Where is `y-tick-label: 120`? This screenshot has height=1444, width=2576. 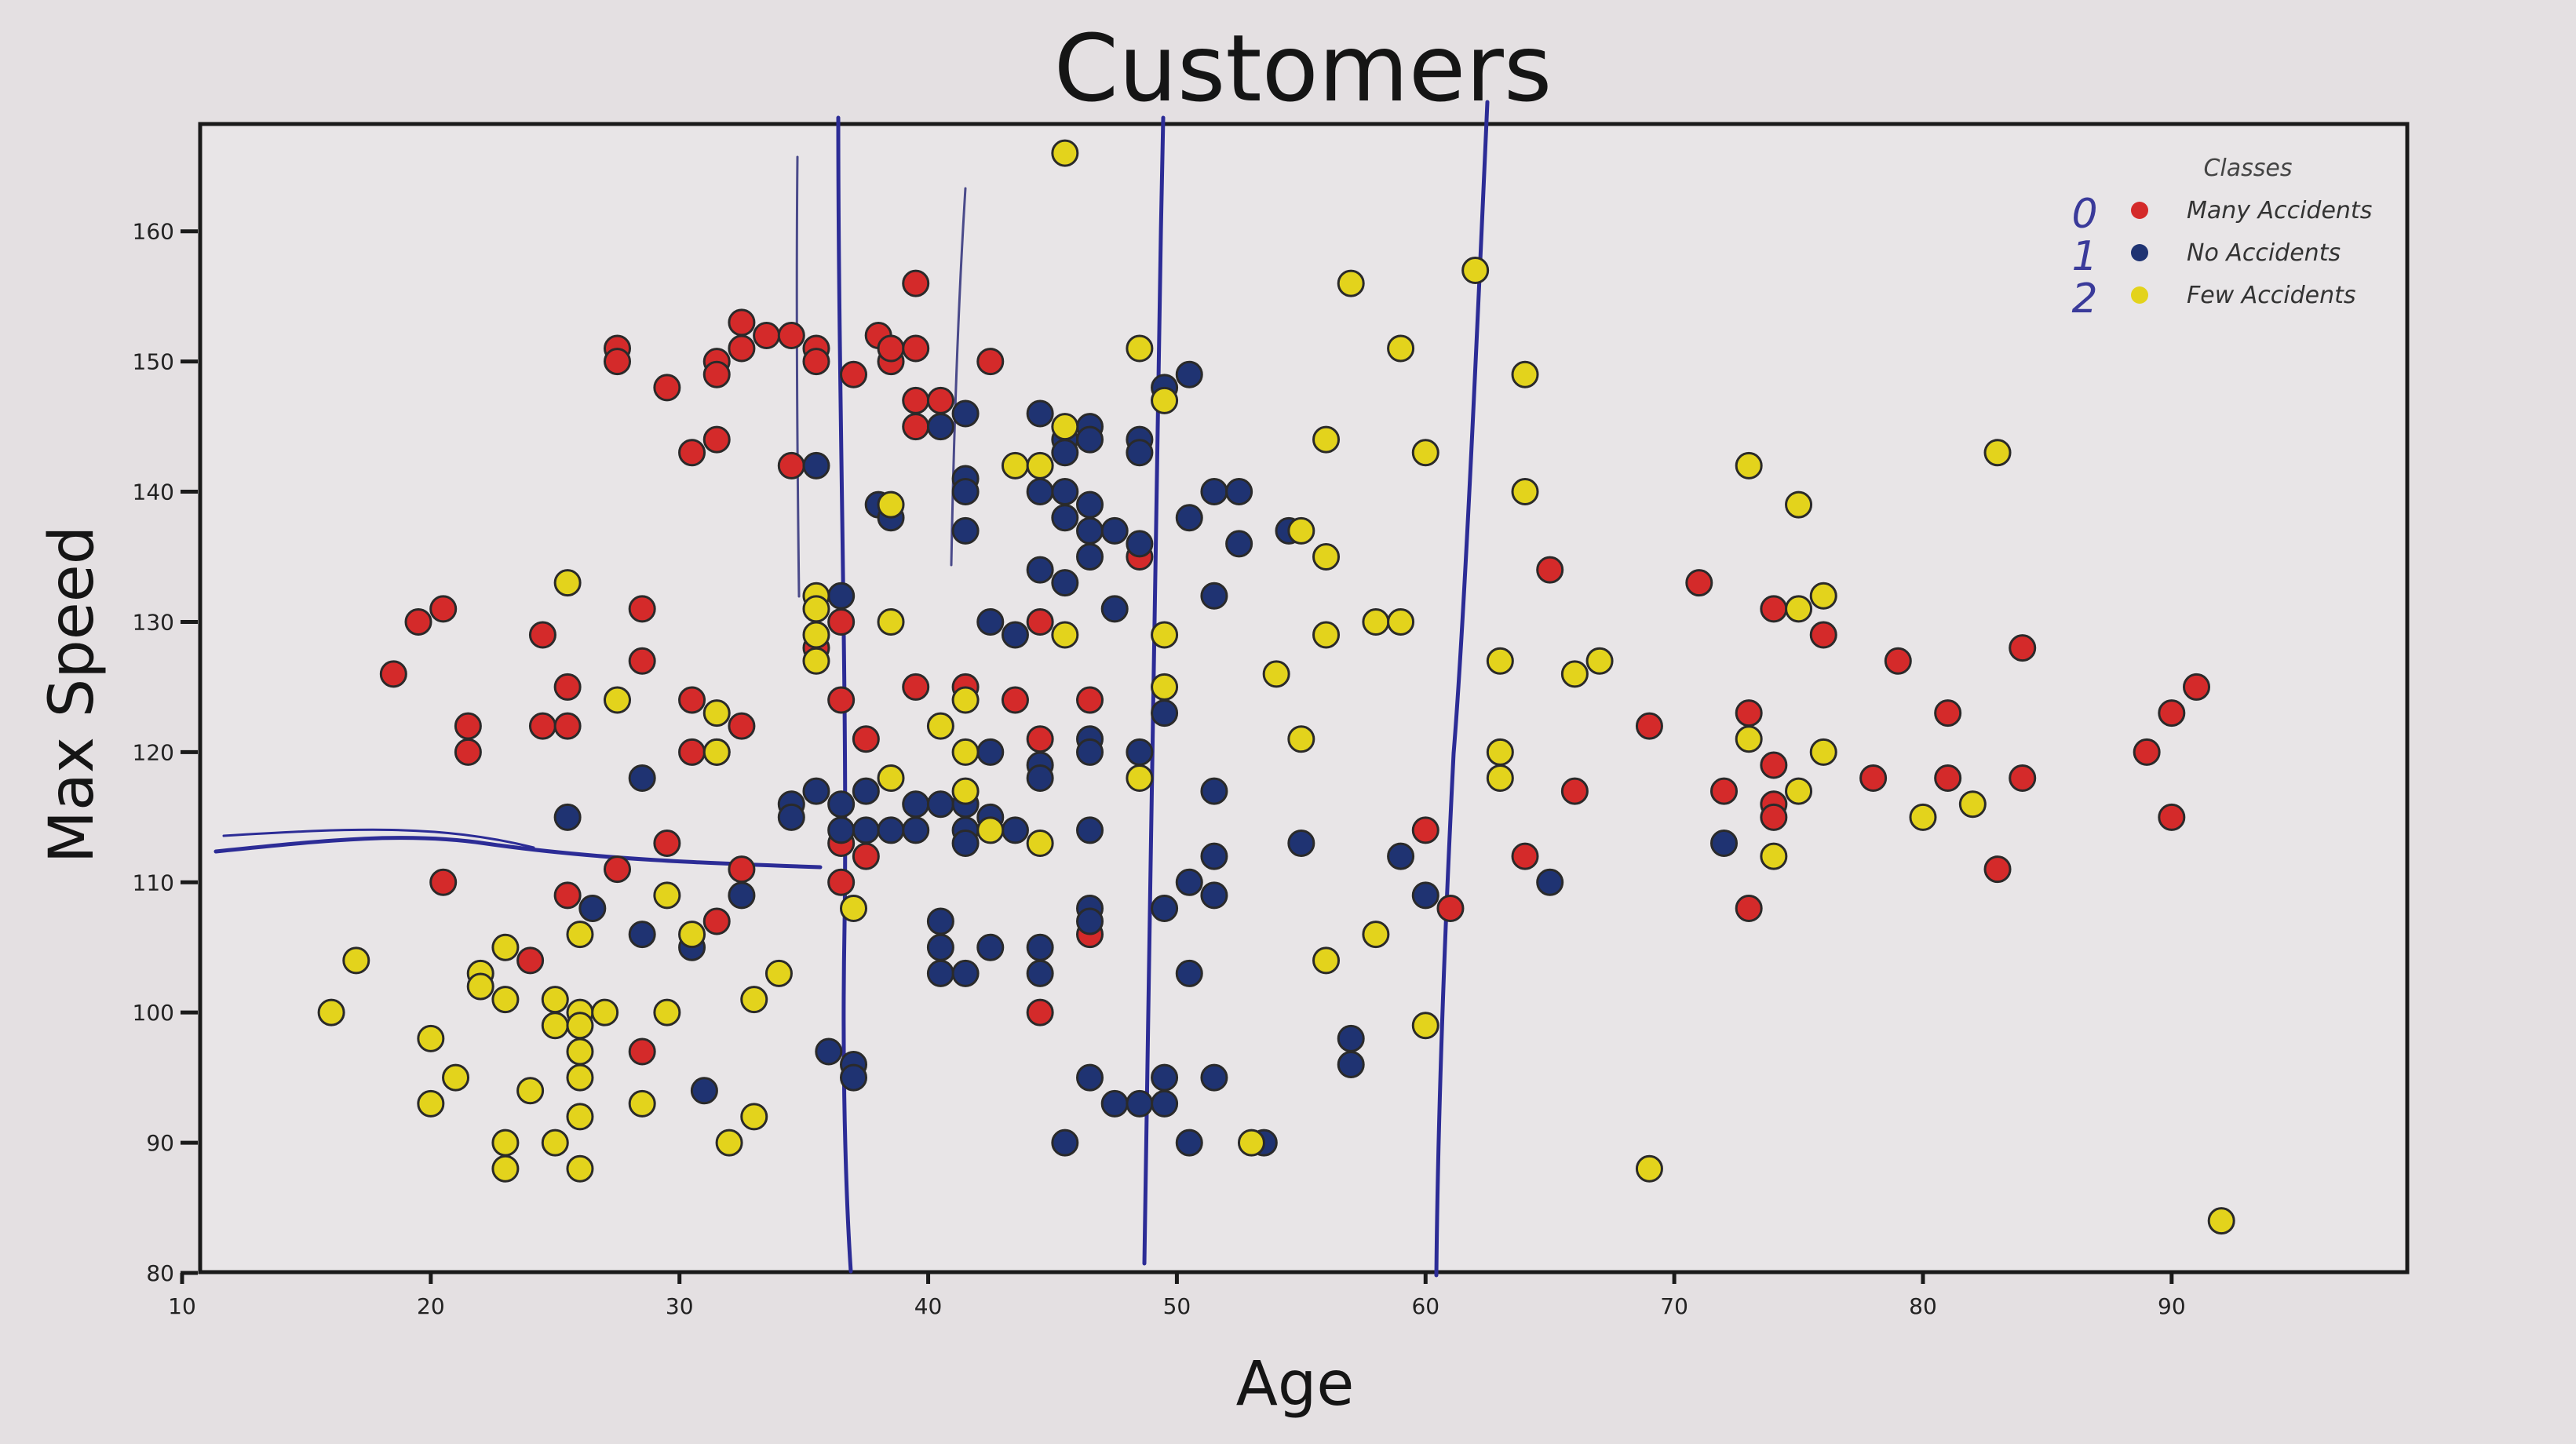
y-tick-label: 120 is located at coordinates (153, 752).